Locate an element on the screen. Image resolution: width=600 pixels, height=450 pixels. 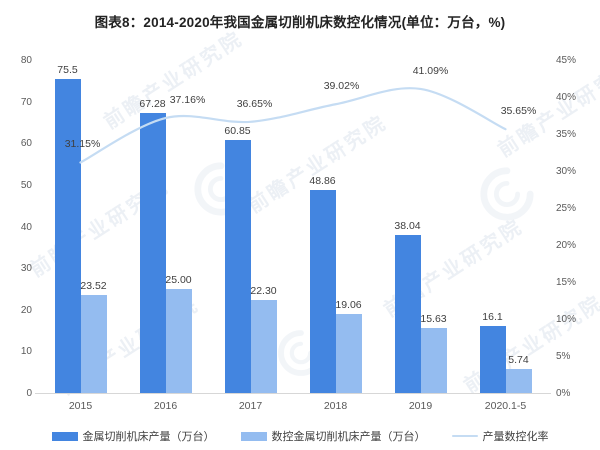
bar-value-label: 67.28 is located at coordinates (152, 103).